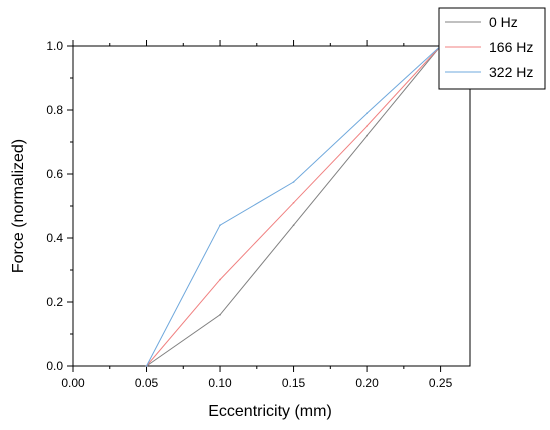 This screenshot has width=550, height=430. I want to click on y-axis-title: Force (normalized), so click(18, 206).